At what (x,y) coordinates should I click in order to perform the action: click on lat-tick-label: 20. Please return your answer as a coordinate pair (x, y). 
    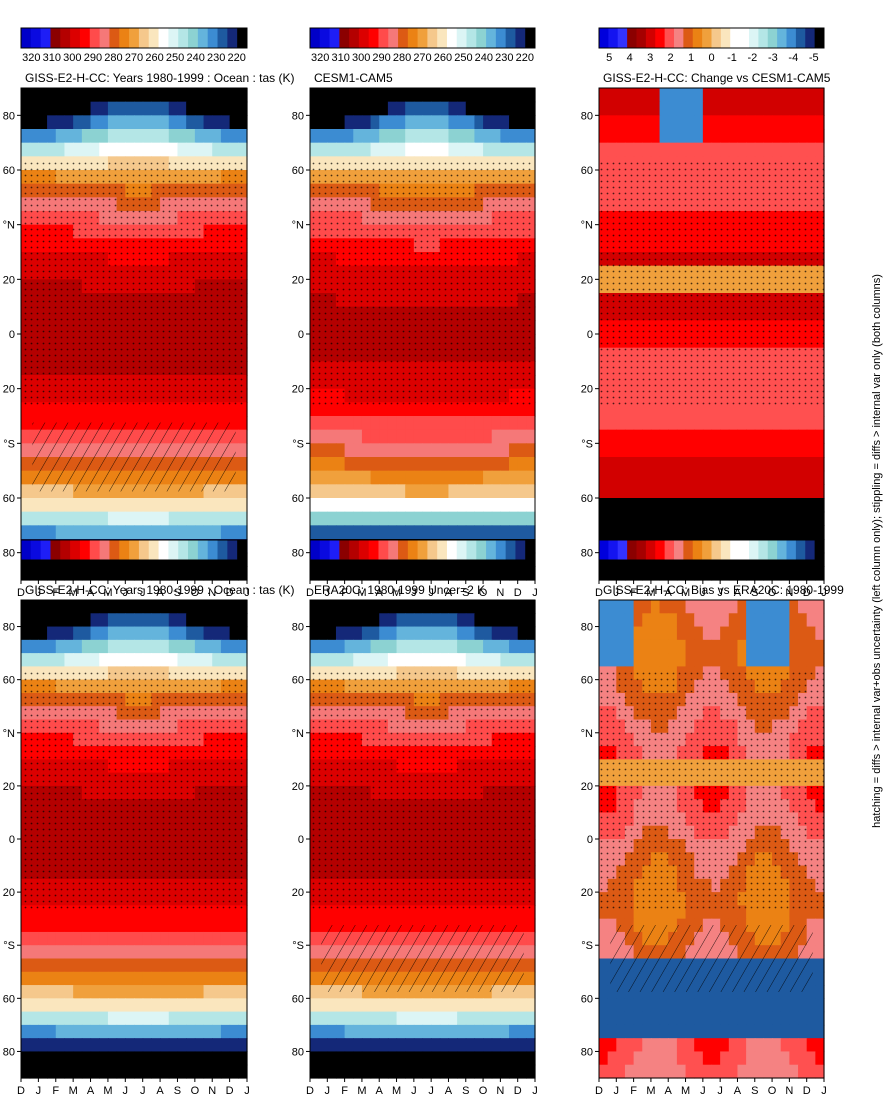
    Looking at the image, I should click on (298, 787).